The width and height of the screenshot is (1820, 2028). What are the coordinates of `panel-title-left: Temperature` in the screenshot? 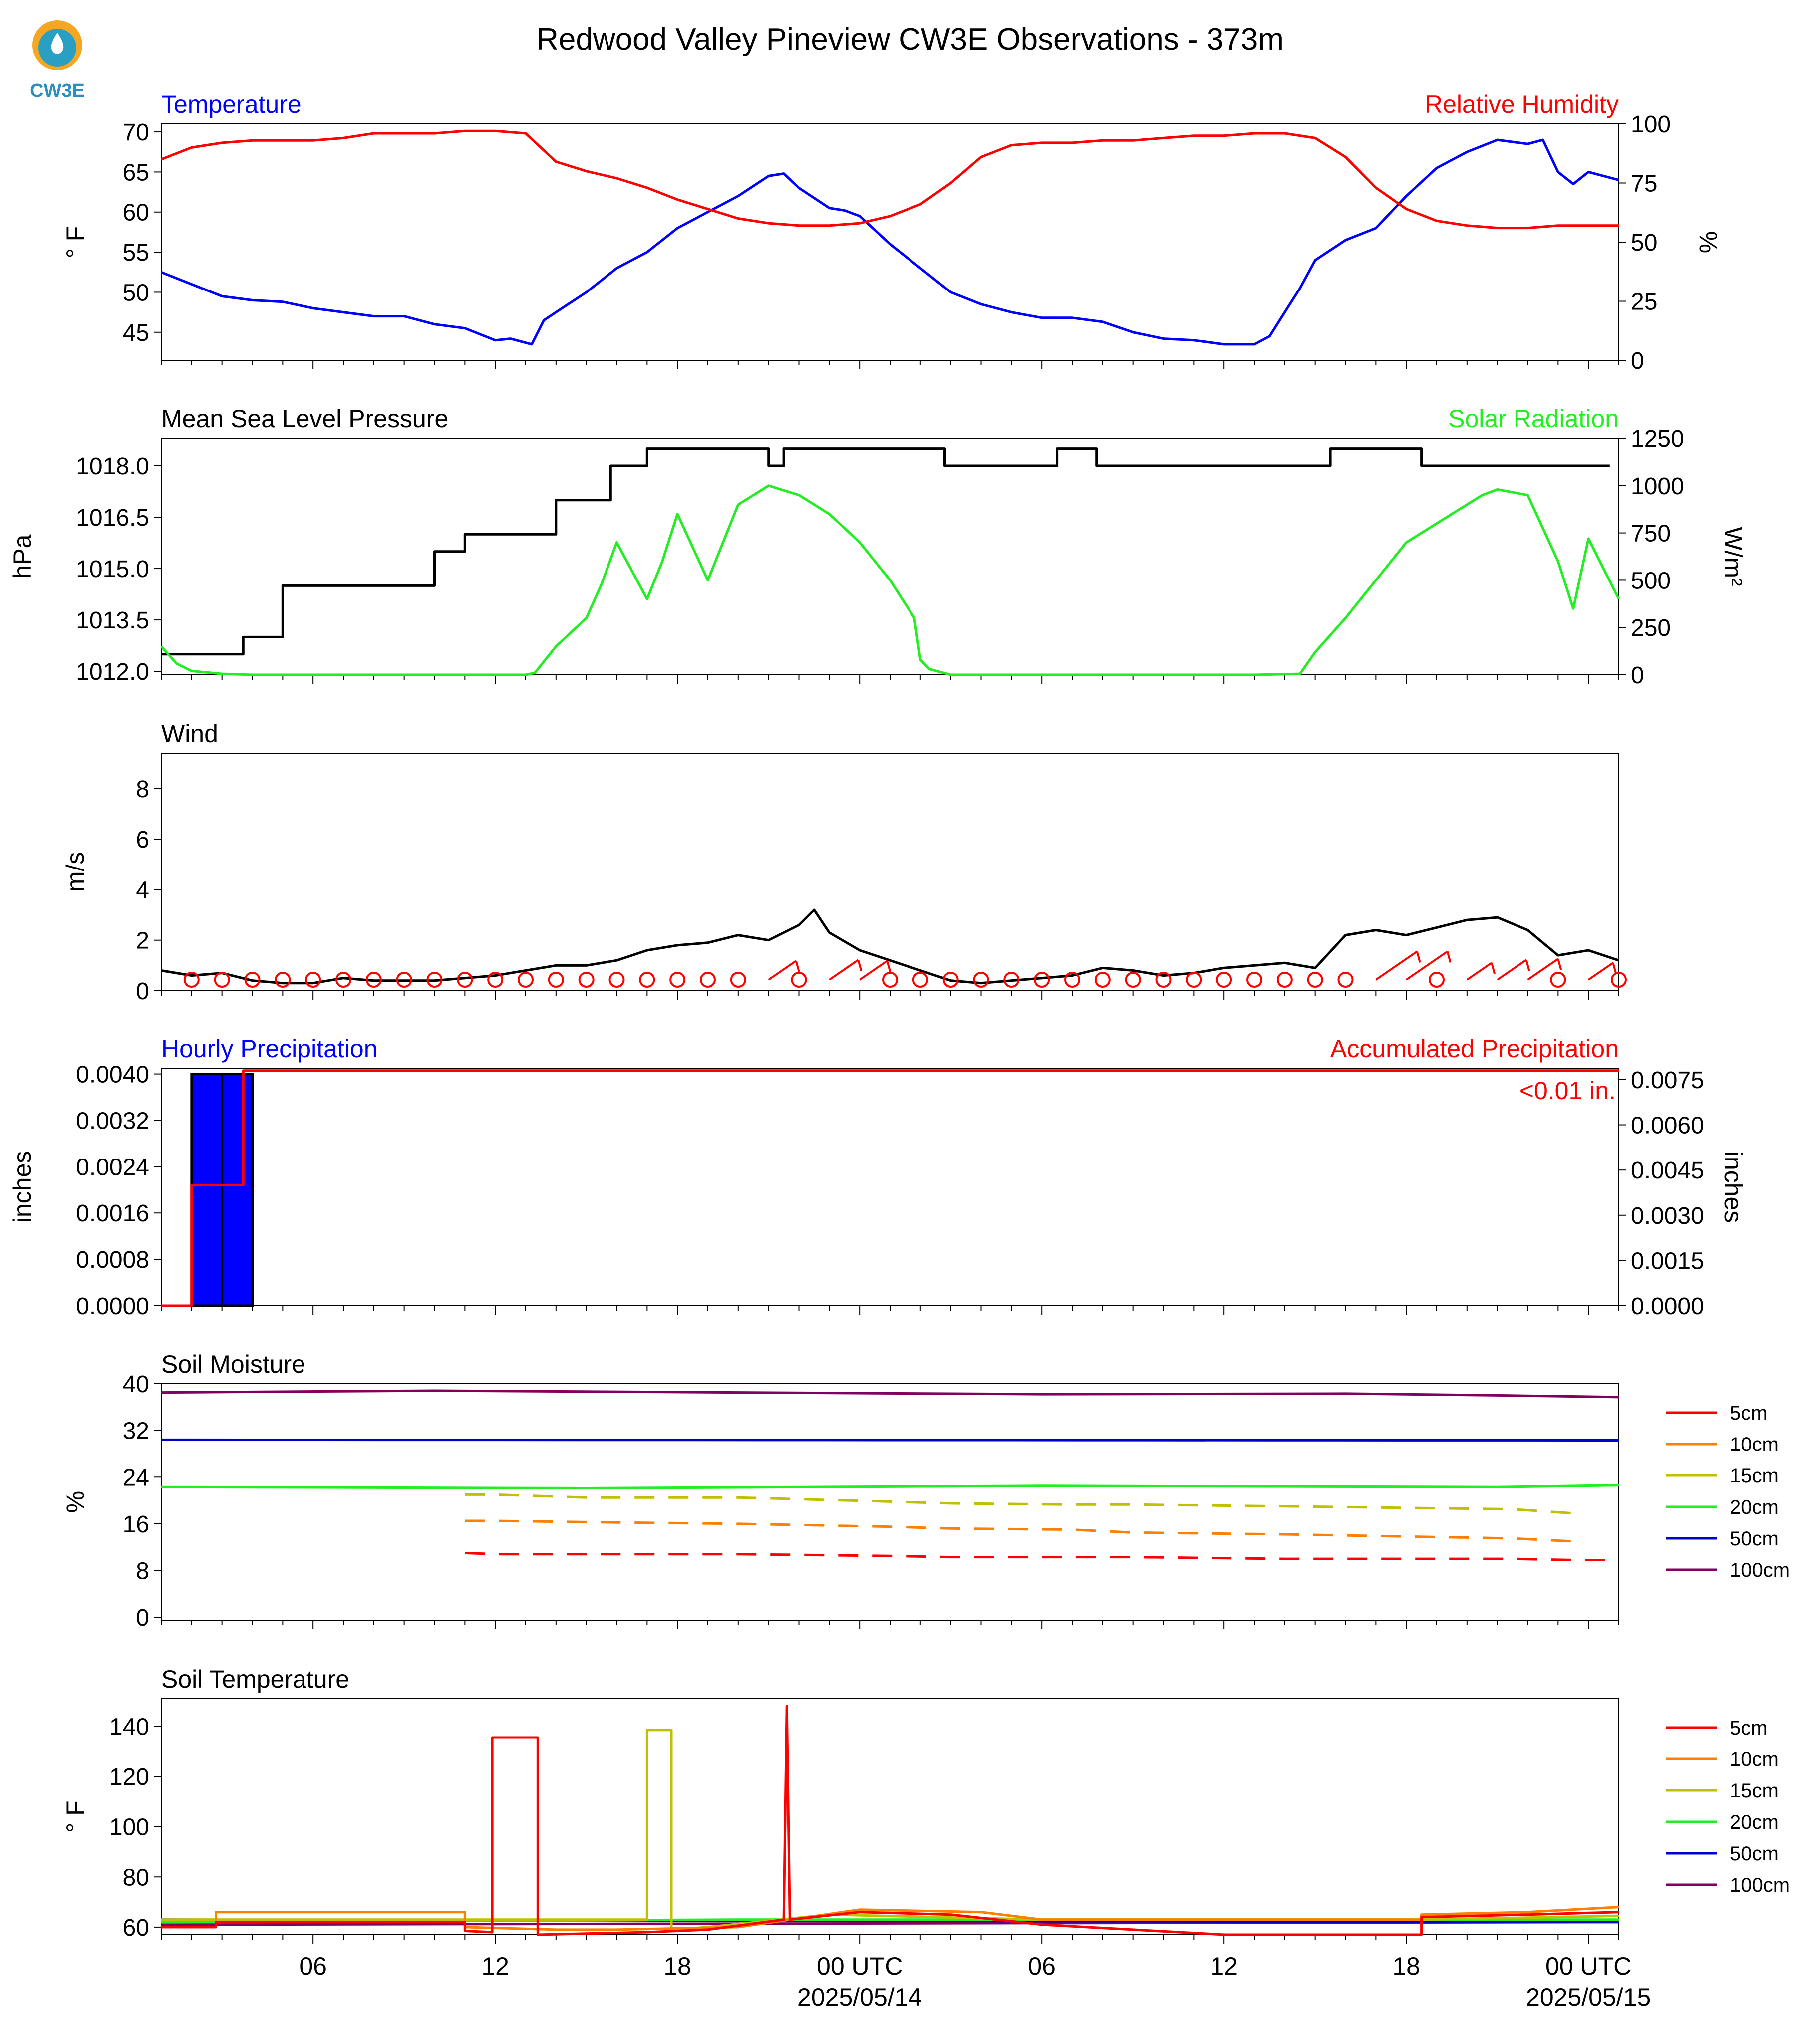 It's located at (231, 104).